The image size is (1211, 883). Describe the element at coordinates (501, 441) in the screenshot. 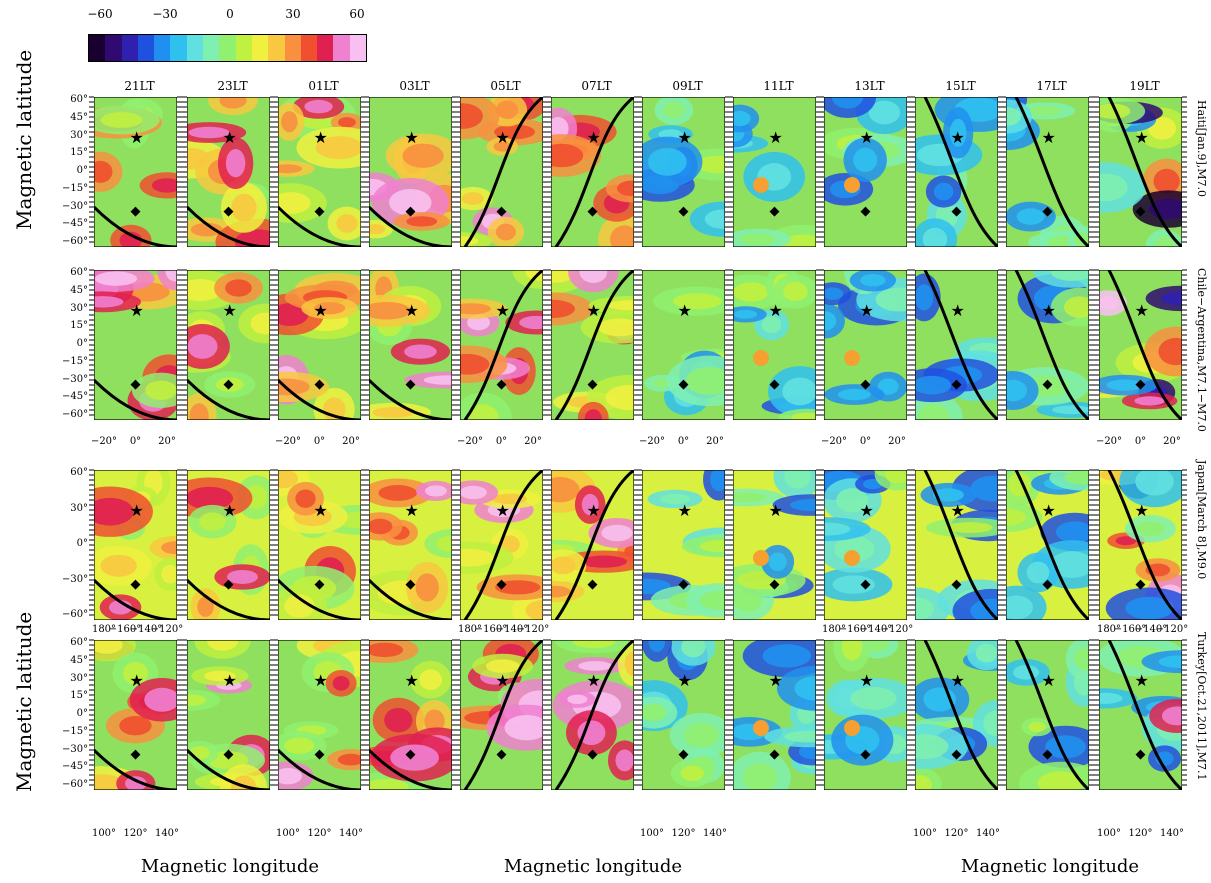

I see `longitude-tick-label: 0°` at that location.